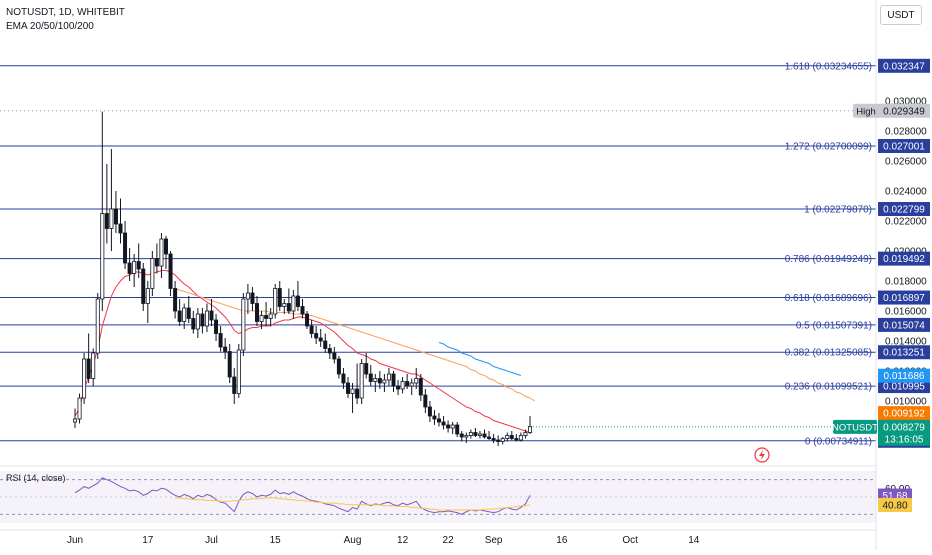 This screenshot has width=932, height=555. Describe the element at coordinates (904, 432) in the screenshot. I see `last-price-tag-box` at that location.